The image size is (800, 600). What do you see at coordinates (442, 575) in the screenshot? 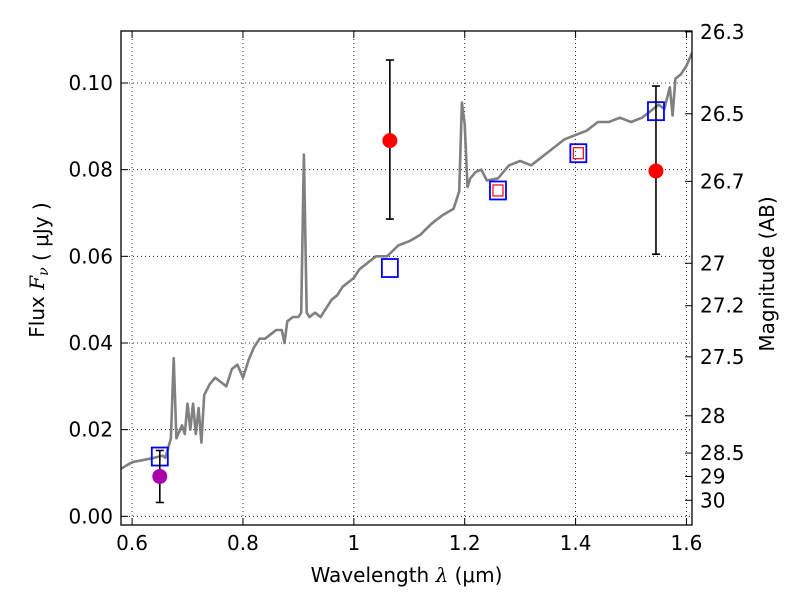
I see `x-axis-label-symbol: λ` at bounding box center [442, 575].